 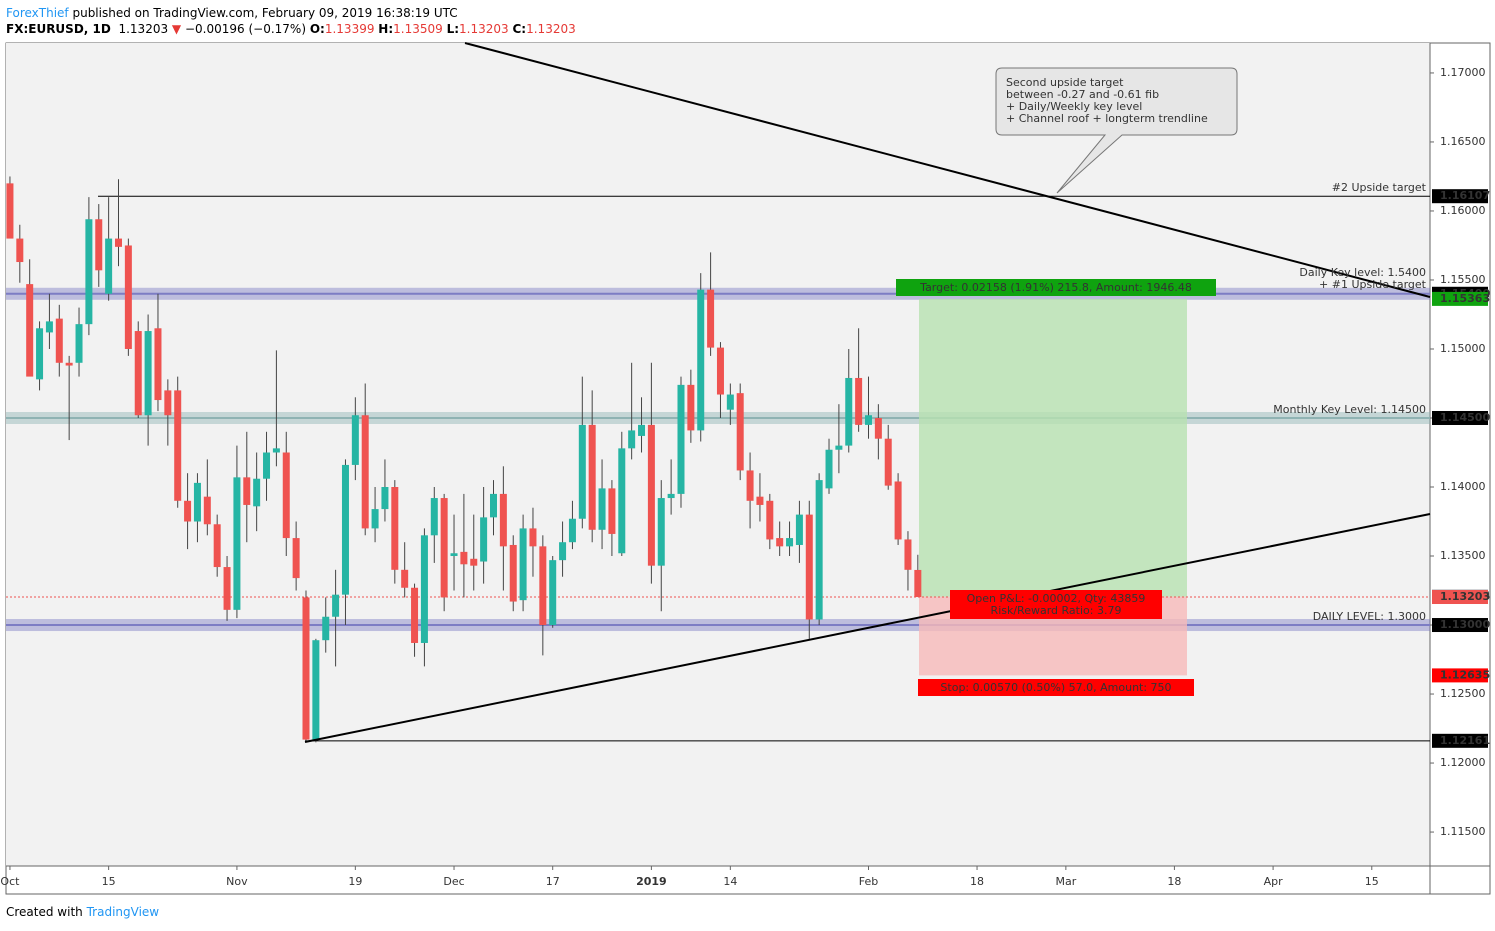 I want to click on last: 1.13203, so click(x=143, y=29).